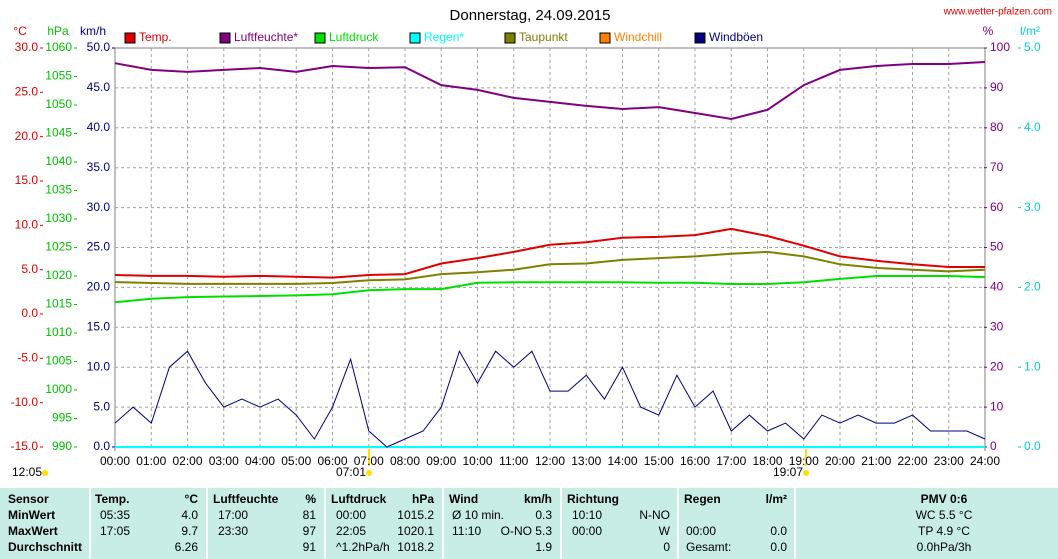 Image resolution: width=1058 pixels, height=559 pixels. I want to click on table-cell: 1018.2, so click(415, 547).